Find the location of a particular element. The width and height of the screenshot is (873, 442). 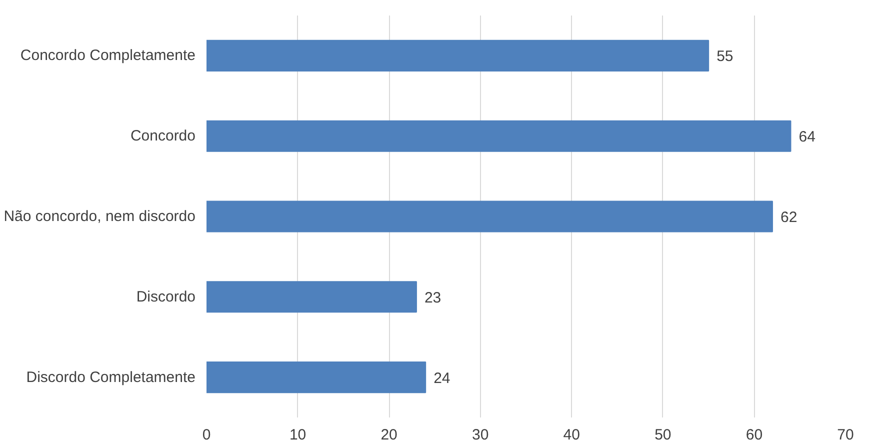

data-label: 64 is located at coordinates (807, 137).